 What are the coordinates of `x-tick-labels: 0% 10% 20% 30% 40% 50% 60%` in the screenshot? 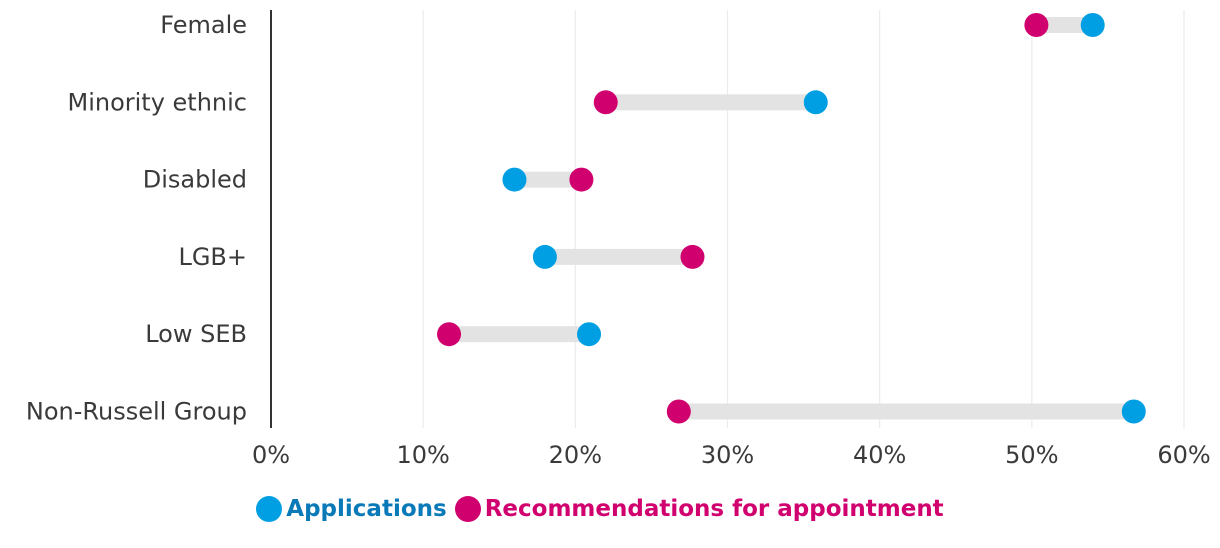 It's located at (731, 455).